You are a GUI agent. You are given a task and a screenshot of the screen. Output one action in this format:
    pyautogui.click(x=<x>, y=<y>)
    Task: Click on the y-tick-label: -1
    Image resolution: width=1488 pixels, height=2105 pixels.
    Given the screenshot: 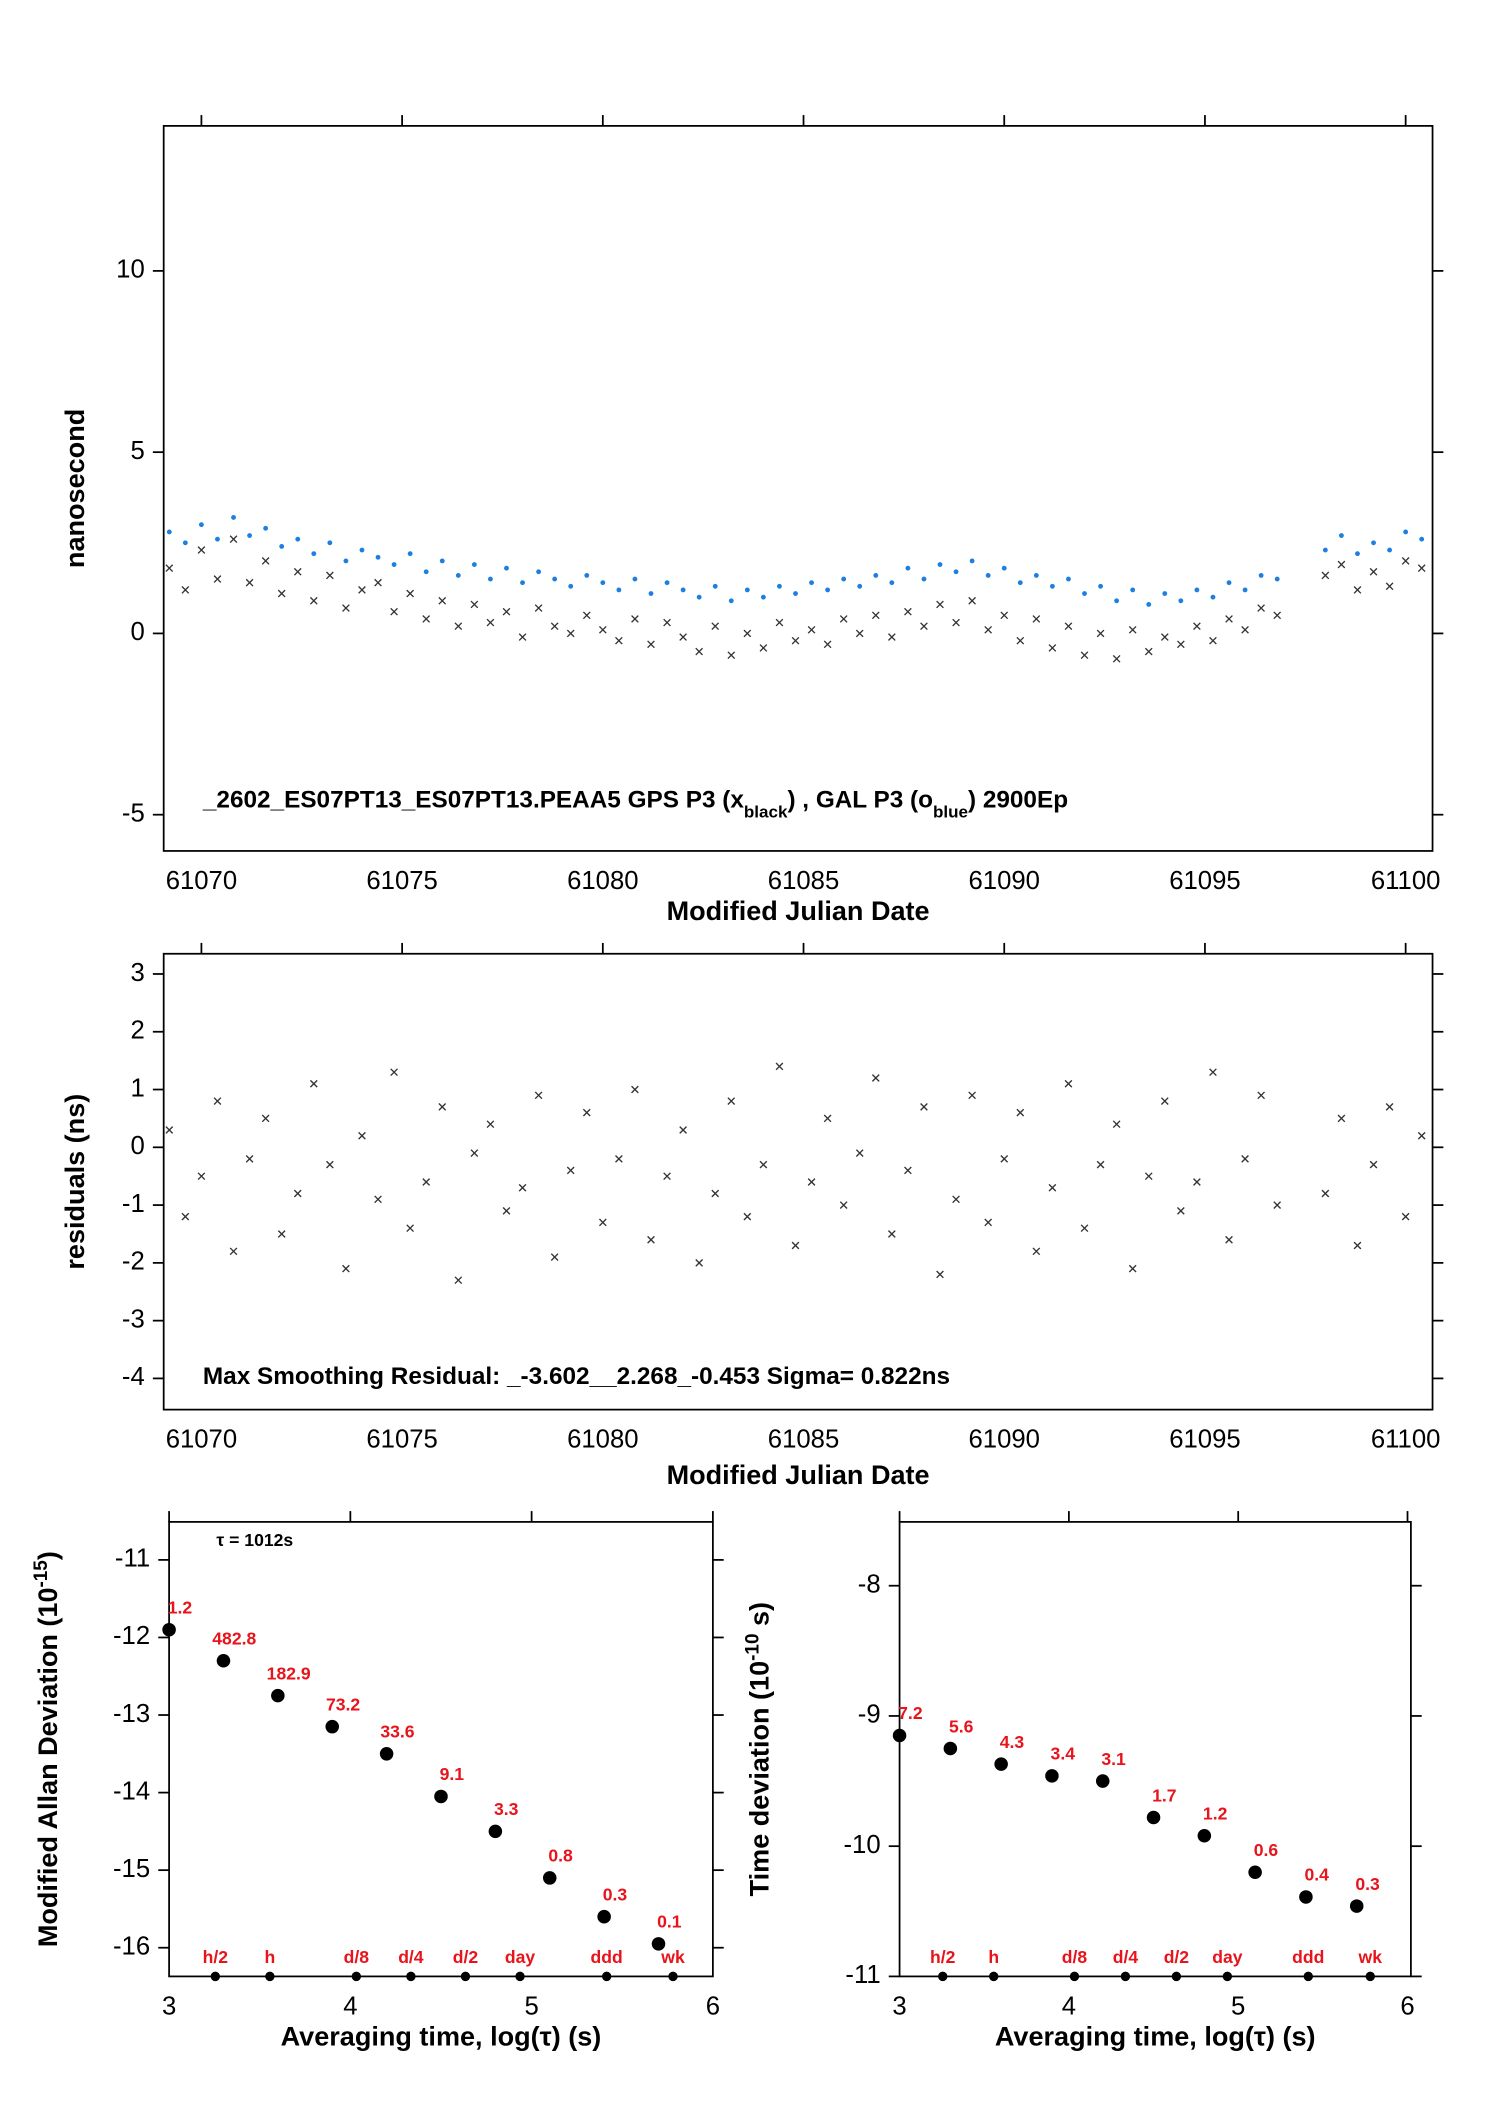 What is the action you would take?
    pyautogui.click(x=133, y=1204)
    